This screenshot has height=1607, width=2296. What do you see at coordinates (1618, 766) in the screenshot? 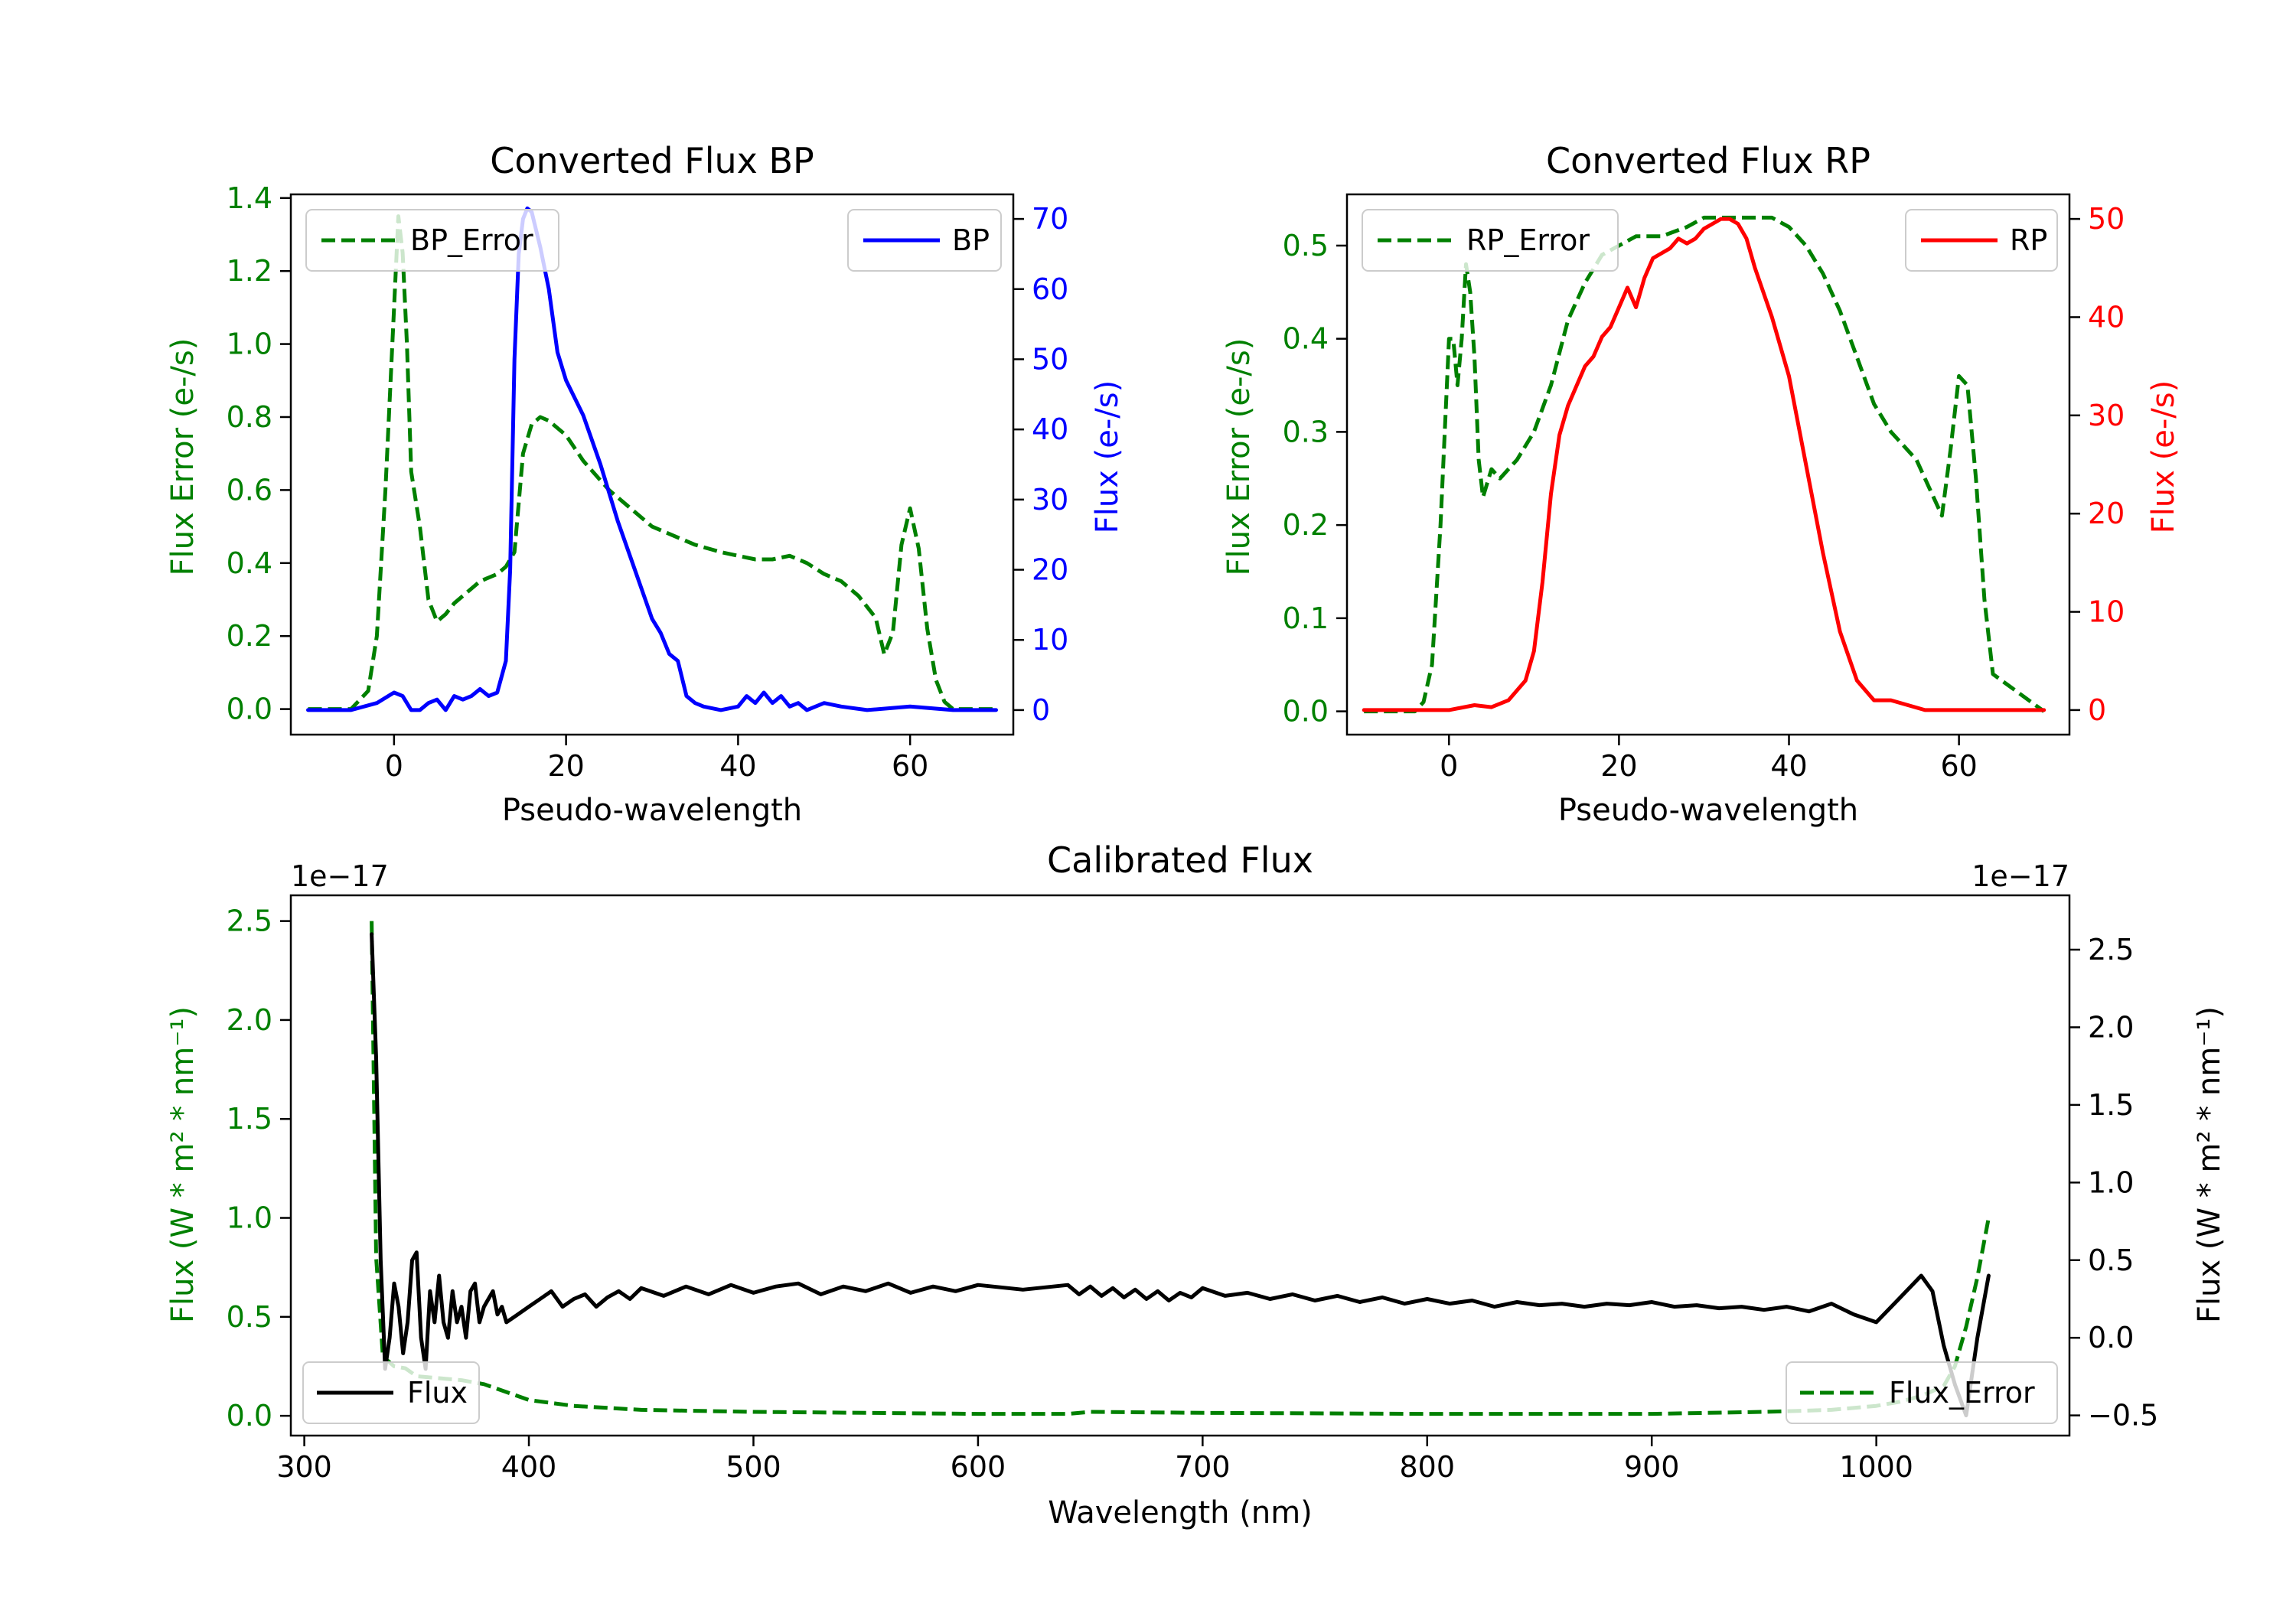
I see `rp-xtick-label: 20` at bounding box center [1618, 766].